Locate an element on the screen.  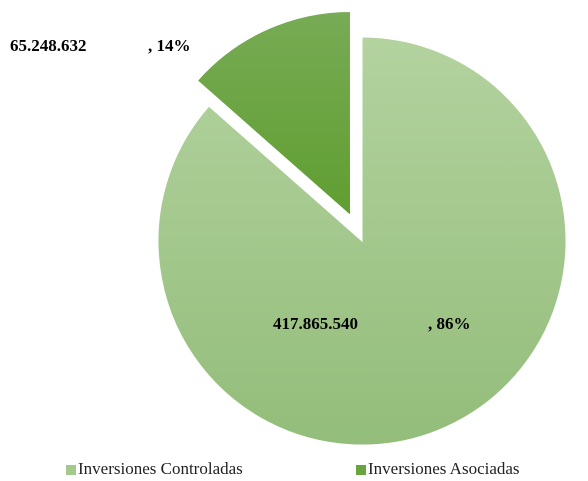
pie-slice is located at coordinates (273, 113).